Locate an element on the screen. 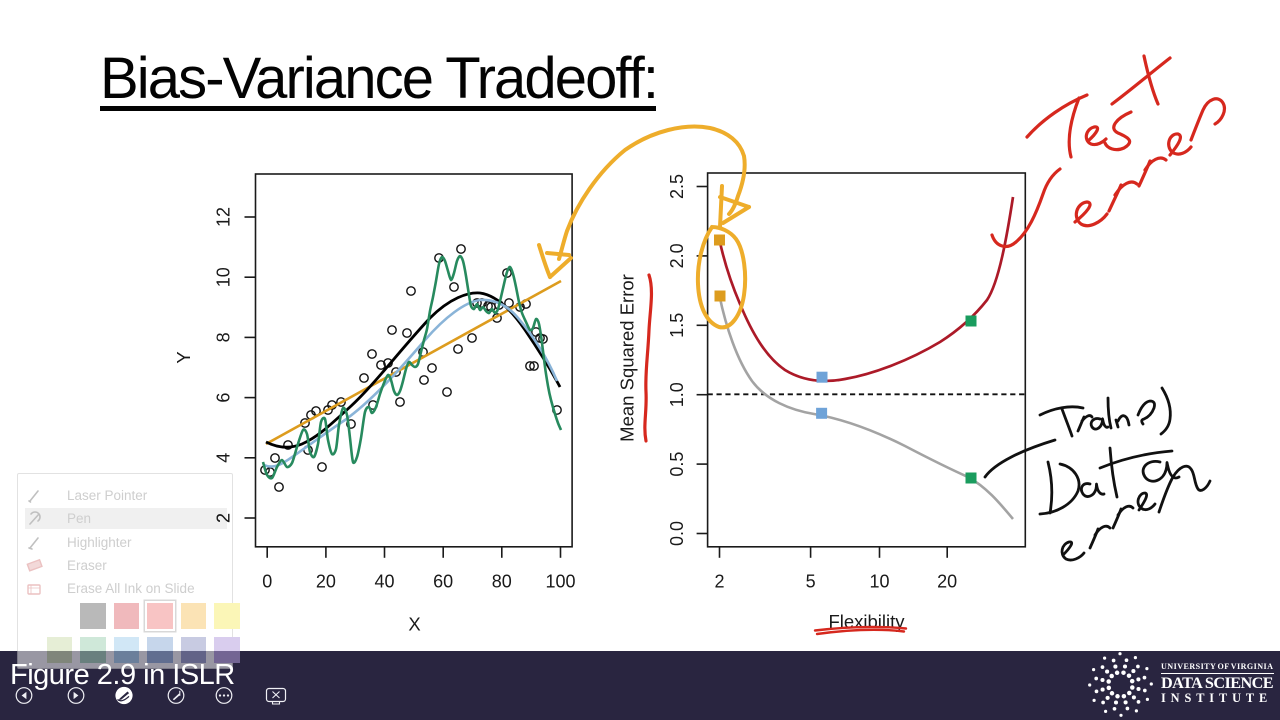 This screenshot has height=720, width=1280. svg-text: 0 is located at coordinates (267, 582).